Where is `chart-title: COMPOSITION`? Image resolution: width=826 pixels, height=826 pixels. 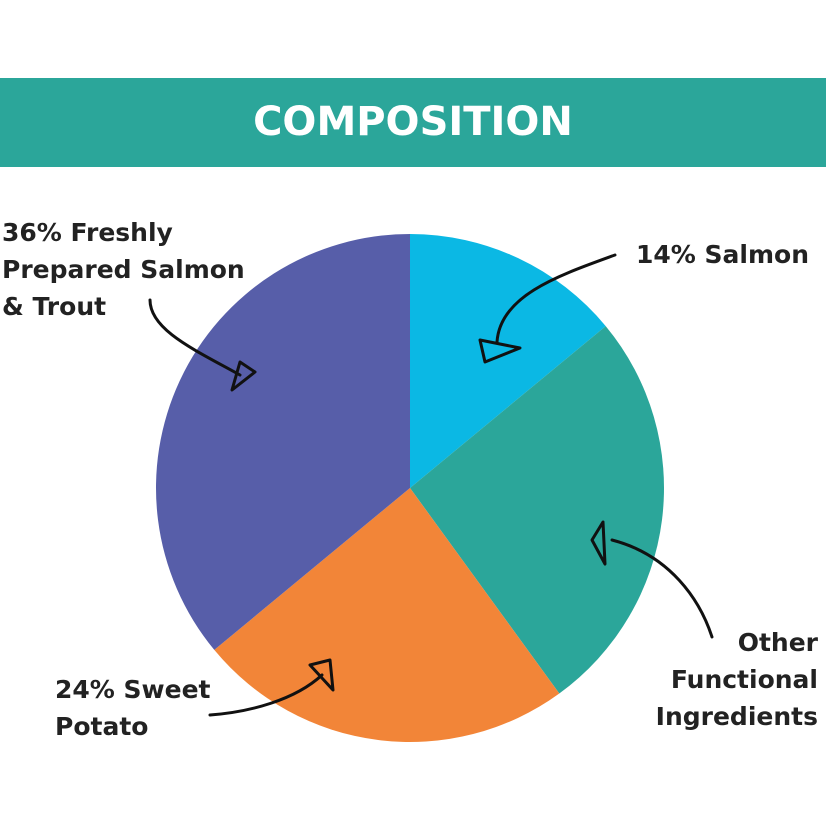 chart-title: COMPOSITION is located at coordinates (413, 122).